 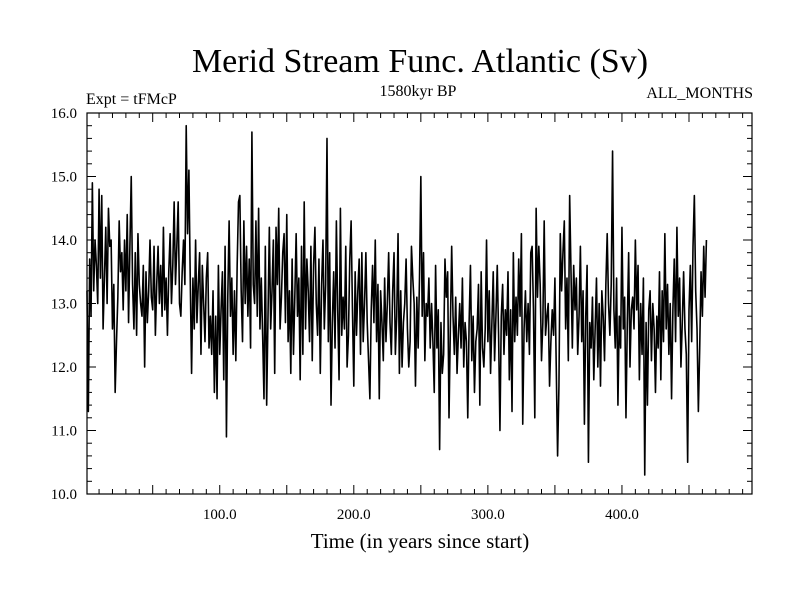 What do you see at coordinates (418, 91) in the screenshot?
I see `period-label: 1580kyr BP` at bounding box center [418, 91].